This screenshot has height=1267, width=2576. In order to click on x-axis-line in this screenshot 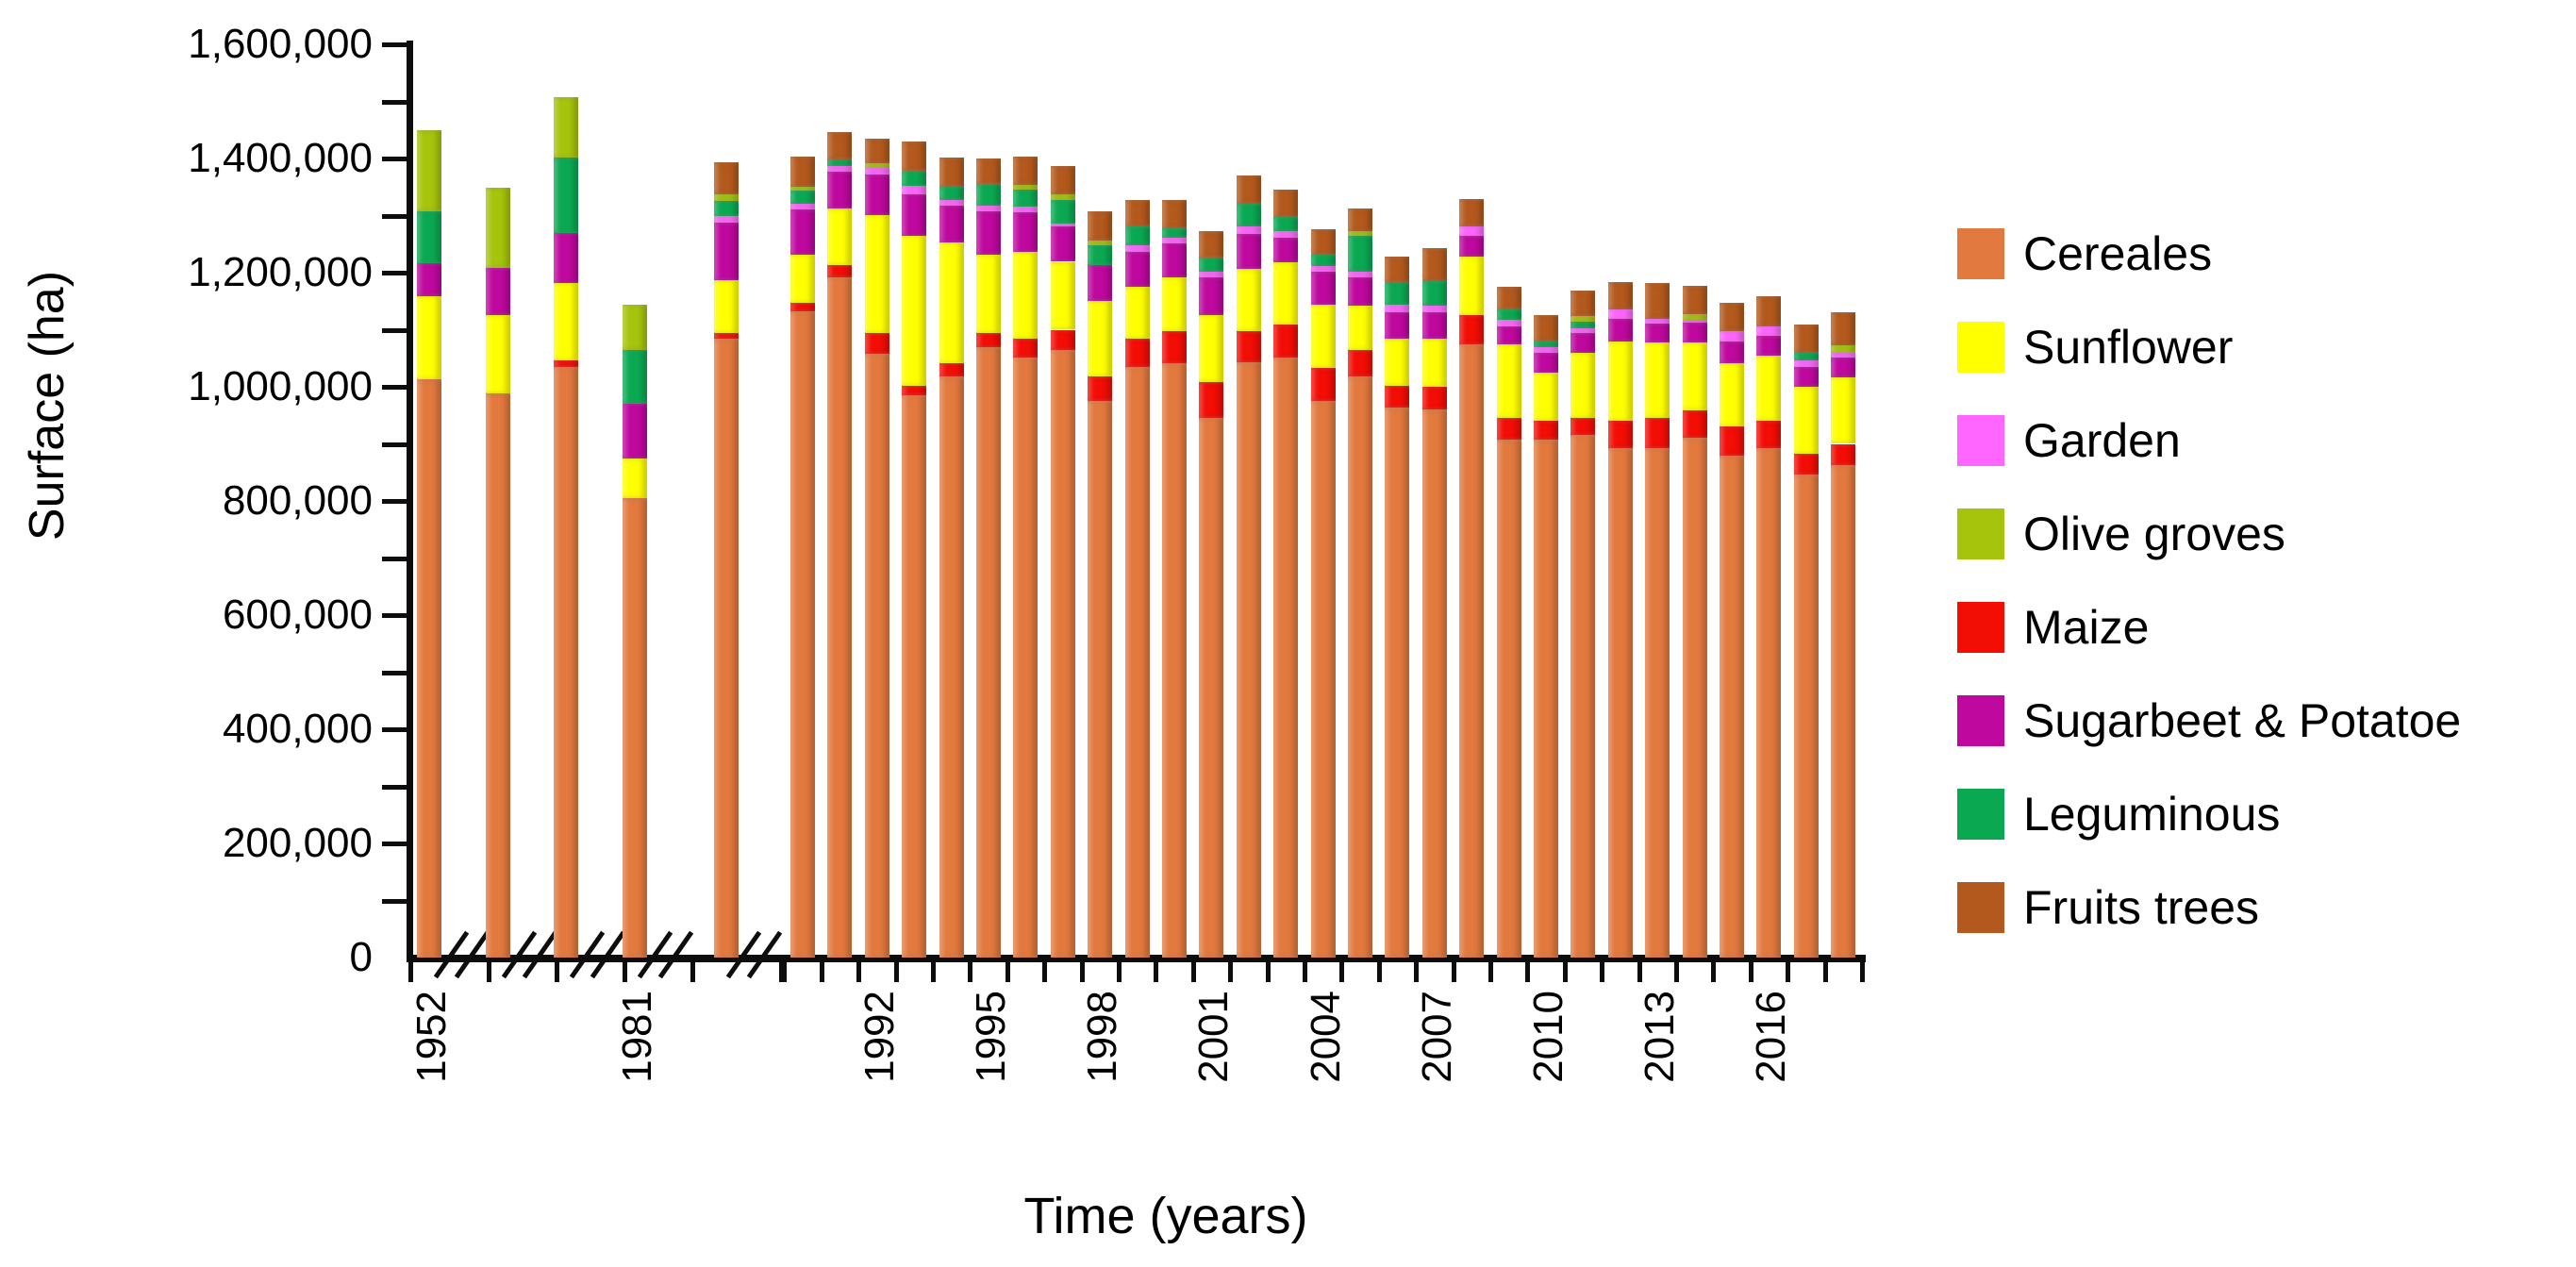, I will do `click(1136, 959)`.